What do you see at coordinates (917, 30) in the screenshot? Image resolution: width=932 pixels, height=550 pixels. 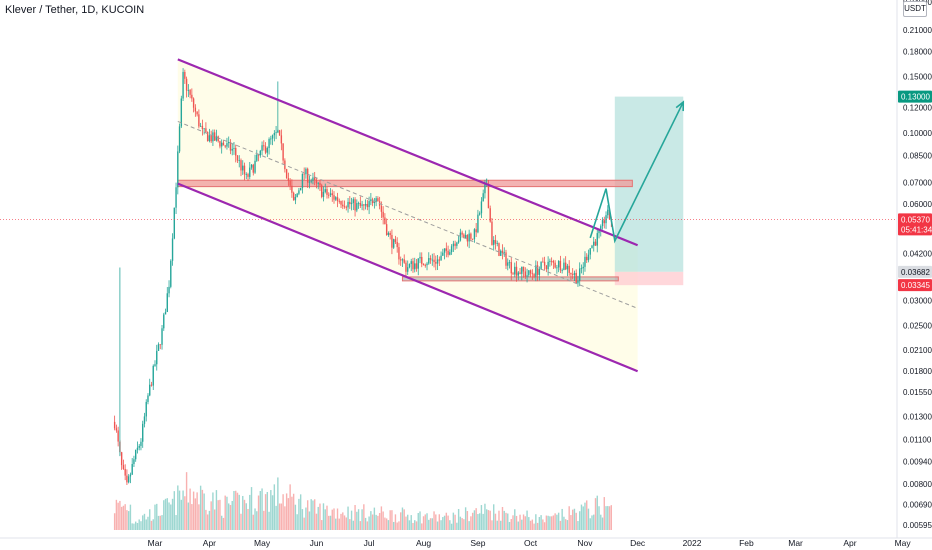 I see `y-tick-label: 0.21000` at bounding box center [917, 30].